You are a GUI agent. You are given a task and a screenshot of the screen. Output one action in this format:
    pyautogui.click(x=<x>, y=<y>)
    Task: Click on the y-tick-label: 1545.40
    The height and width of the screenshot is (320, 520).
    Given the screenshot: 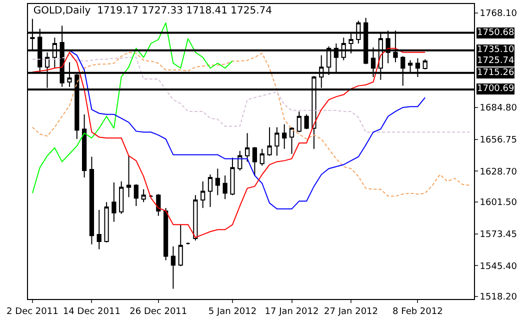 What is the action you would take?
    pyautogui.click(x=499, y=267)
    